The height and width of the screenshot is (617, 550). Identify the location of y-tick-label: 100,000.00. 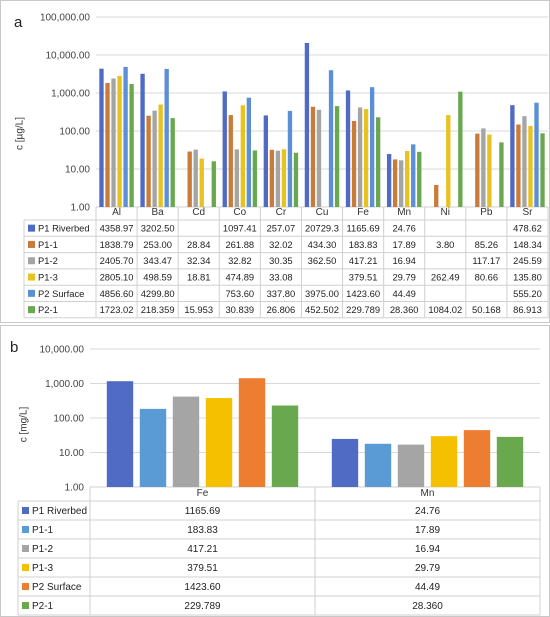
(65, 18).